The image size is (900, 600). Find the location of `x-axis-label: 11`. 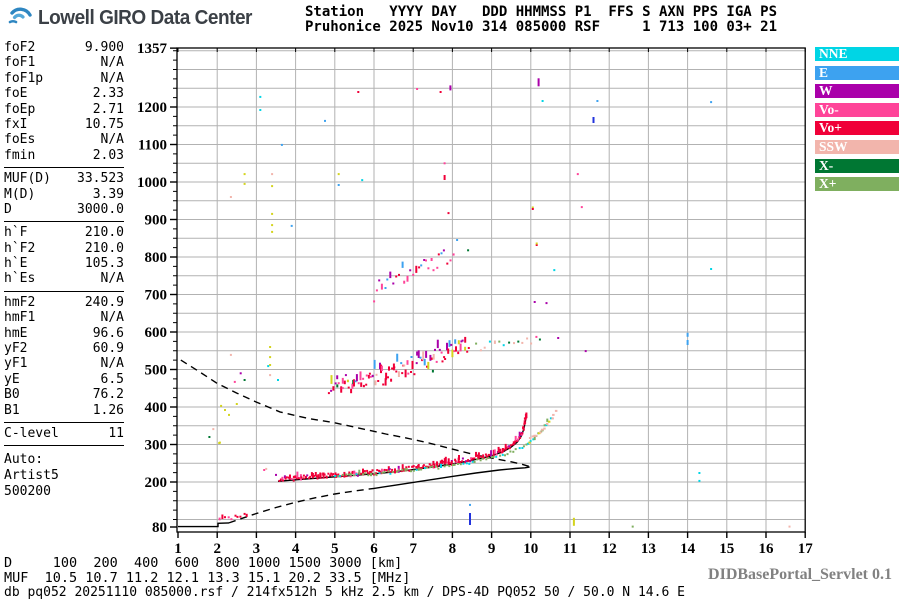

x-axis-label: 11 is located at coordinates (570, 549).